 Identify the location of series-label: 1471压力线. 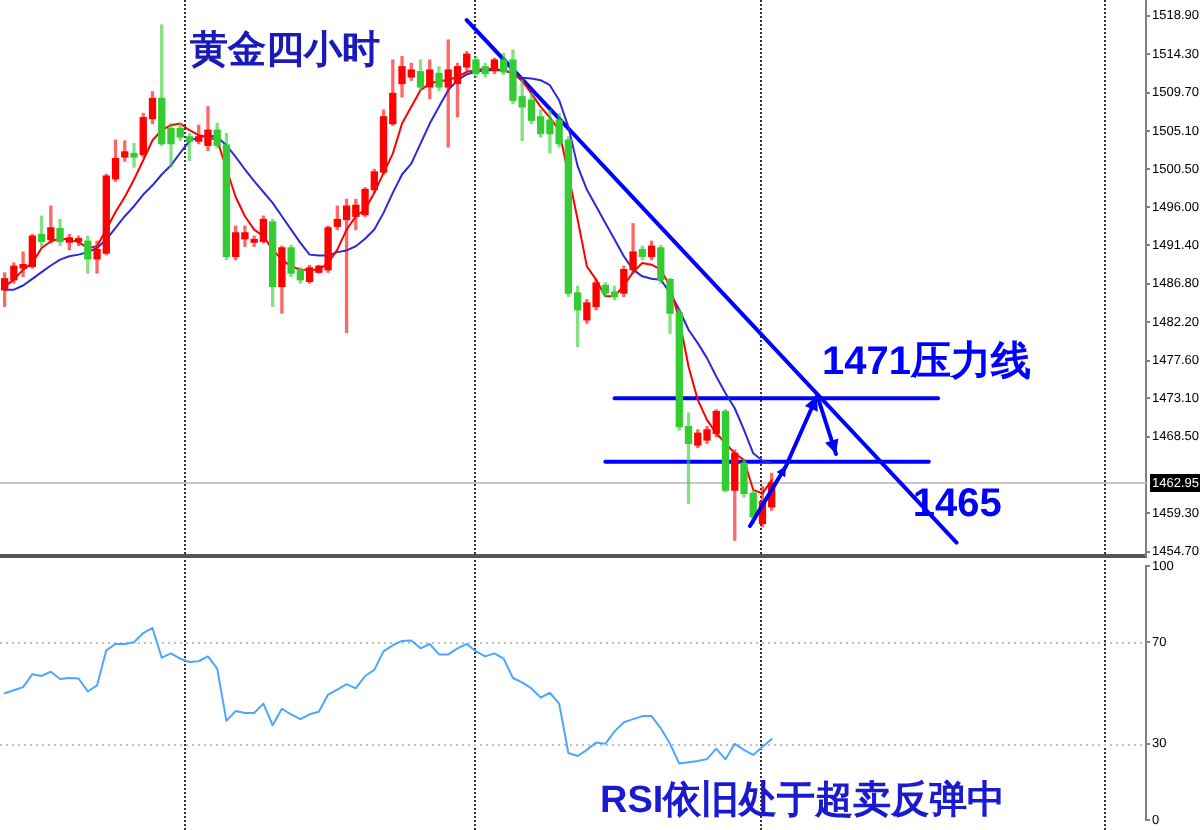
(927, 362).